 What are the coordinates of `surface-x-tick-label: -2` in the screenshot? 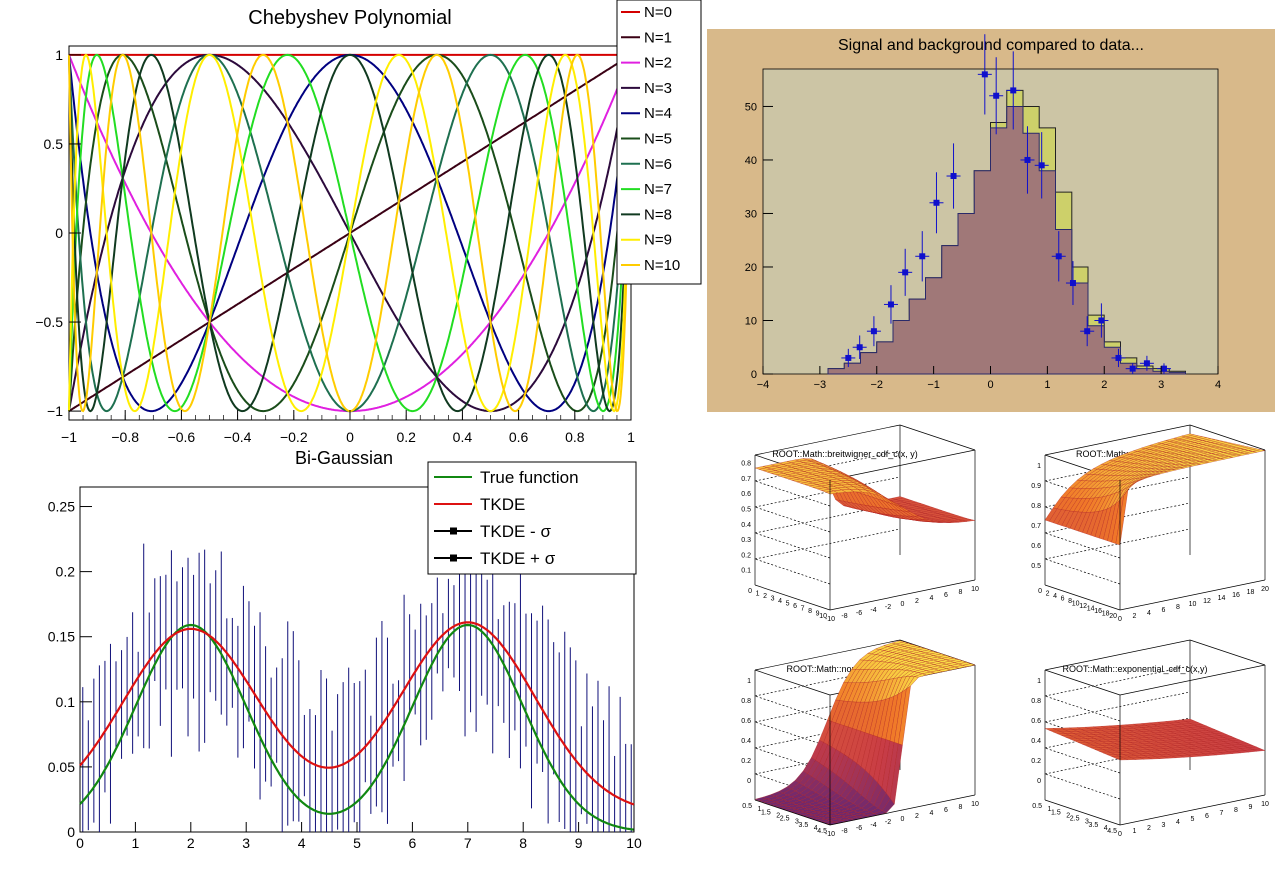 It's located at (888, 607).